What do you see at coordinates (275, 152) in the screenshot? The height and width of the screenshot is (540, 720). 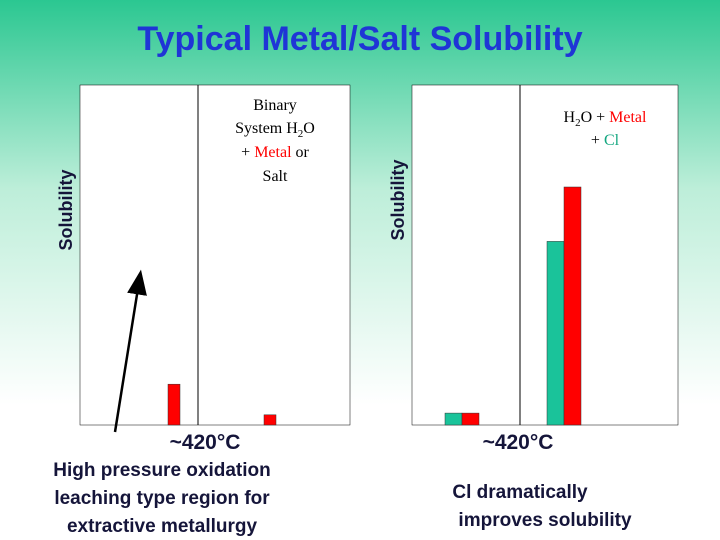 I see `annotation: + Metal or` at bounding box center [275, 152].